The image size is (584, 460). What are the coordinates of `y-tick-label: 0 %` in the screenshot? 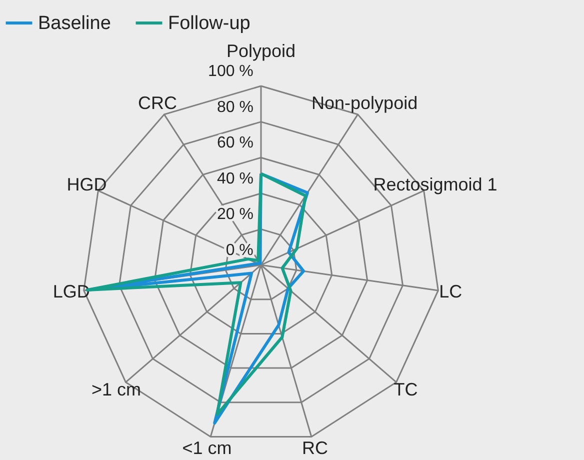 It's located at (240, 250).